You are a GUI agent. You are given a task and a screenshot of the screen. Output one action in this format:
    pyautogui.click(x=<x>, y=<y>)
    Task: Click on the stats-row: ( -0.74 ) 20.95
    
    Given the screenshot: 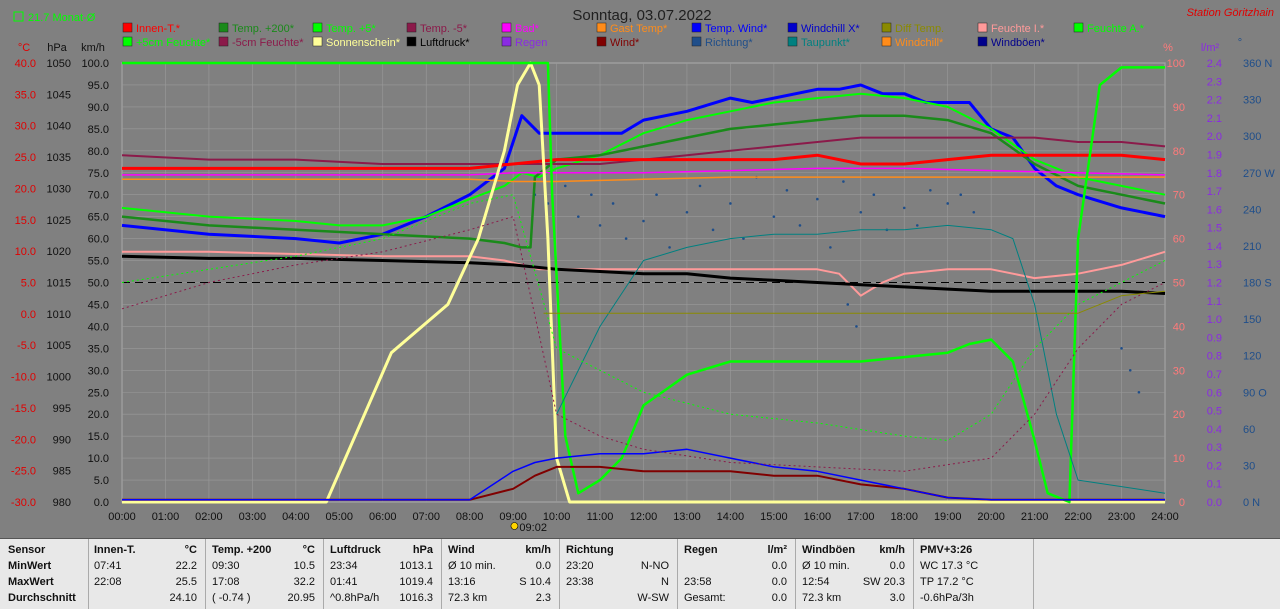 What is the action you would take?
    pyautogui.click(x=263, y=600)
    